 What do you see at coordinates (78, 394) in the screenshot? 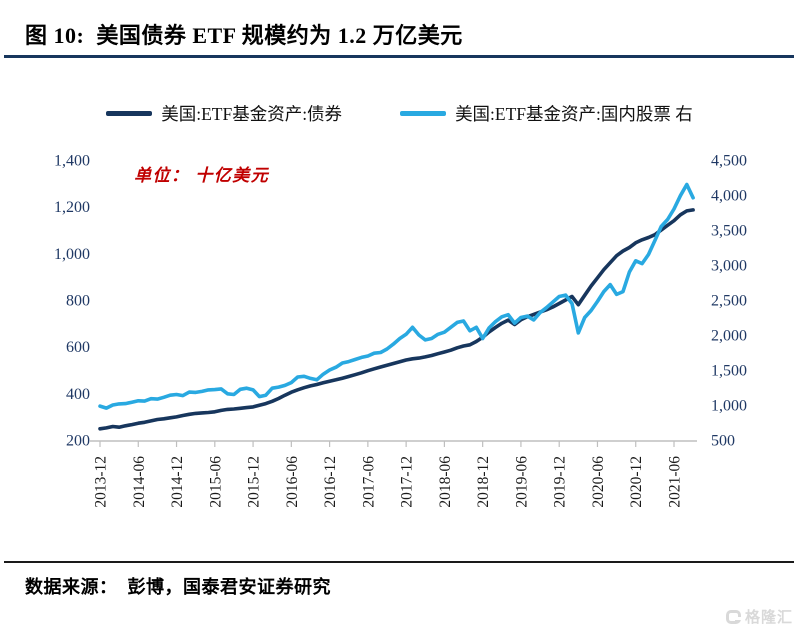
I see `left-axis-label: 400` at bounding box center [78, 394].